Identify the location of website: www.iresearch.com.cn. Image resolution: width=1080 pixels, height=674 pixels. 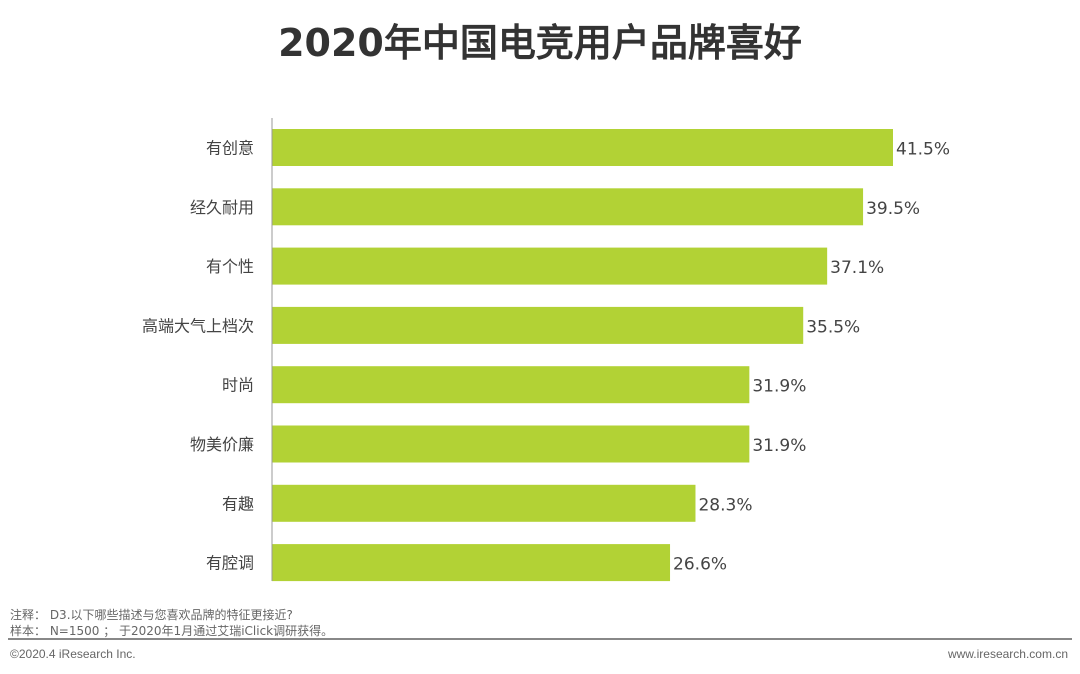
(1007, 654).